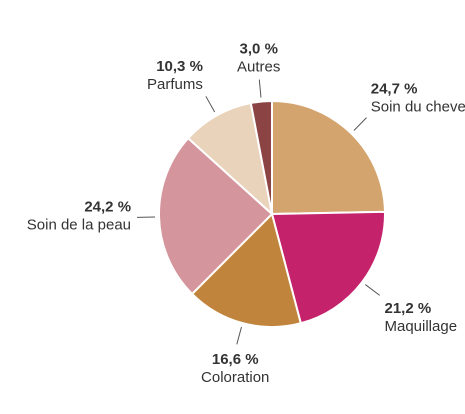 This screenshot has width=465, height=414. What do you see at coordinates (107, 207) in the screenshot?
I see `data-label: 24,2 %` at bounding box center [107, 207].